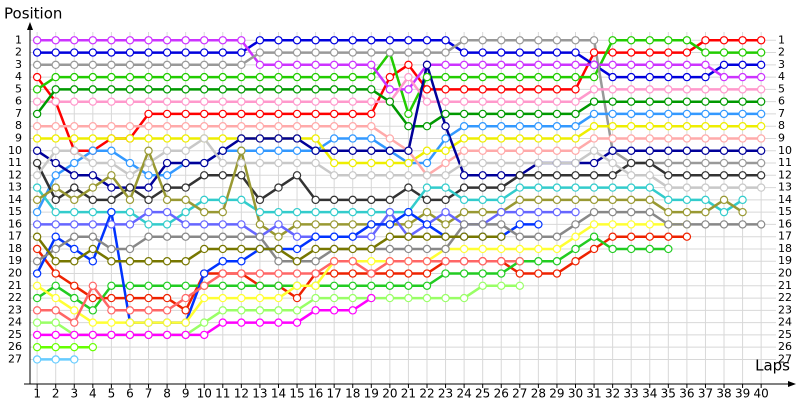  What do you see at coordinates (15, 174) in the screenshot?
I see `y-tick-label: 12` at bounding box center [15, 174].